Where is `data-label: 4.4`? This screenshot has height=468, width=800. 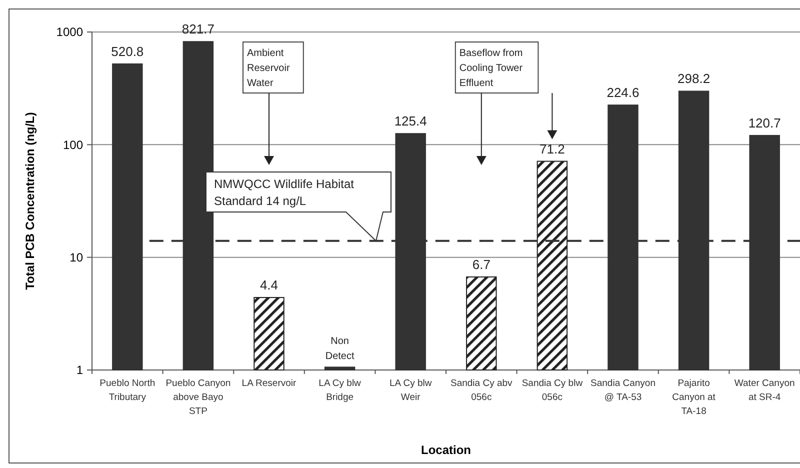 data-label: 4.4 is located at coordinates (269, 285).